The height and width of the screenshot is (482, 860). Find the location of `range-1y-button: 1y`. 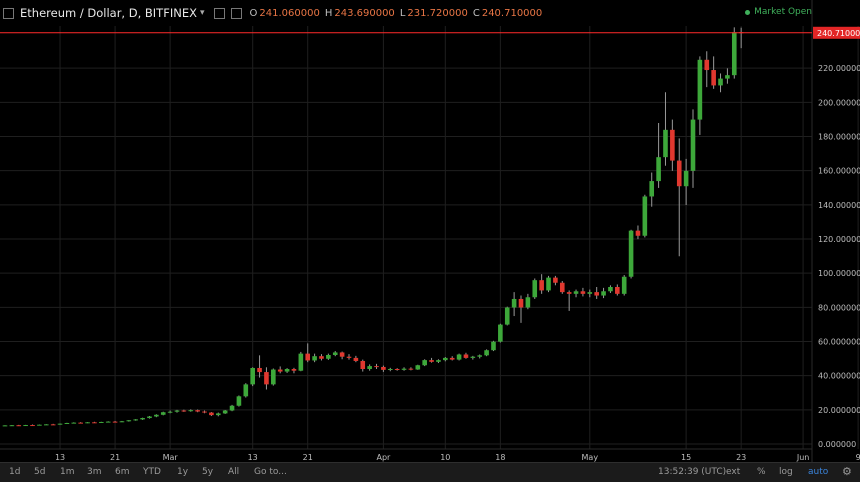

range-1y-button: 1y is located at coordinates (183, 472).